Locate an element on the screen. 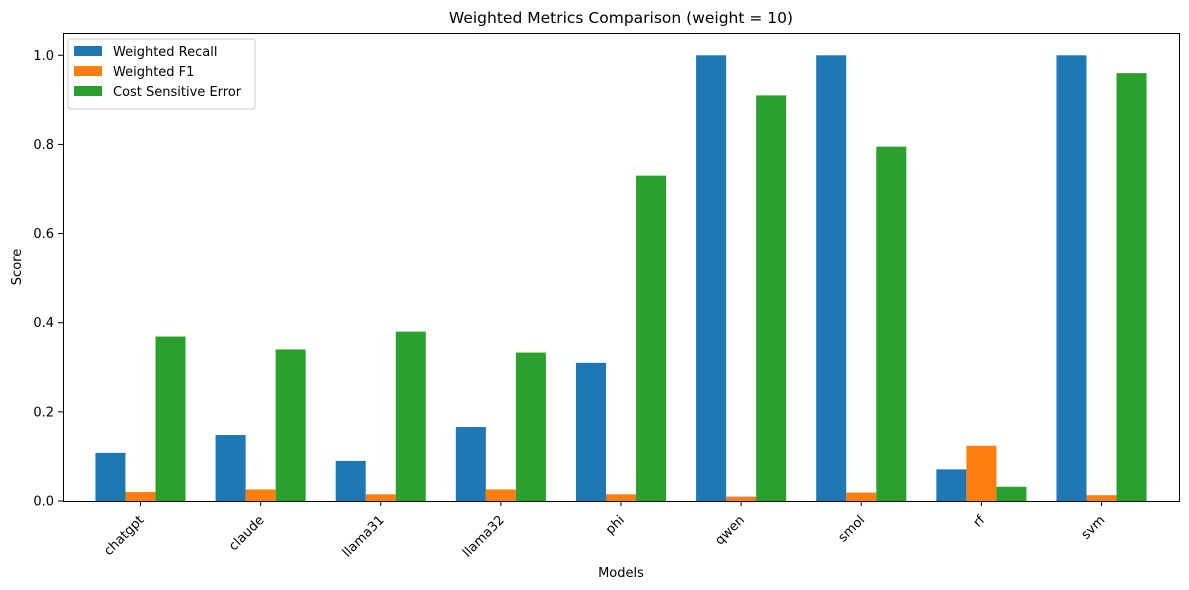 This screenshot has width=1189, height=590. y-axis: 0.0 0.2 0.4 0.6 0.8 1.0 is located at coordinates (48, 279).